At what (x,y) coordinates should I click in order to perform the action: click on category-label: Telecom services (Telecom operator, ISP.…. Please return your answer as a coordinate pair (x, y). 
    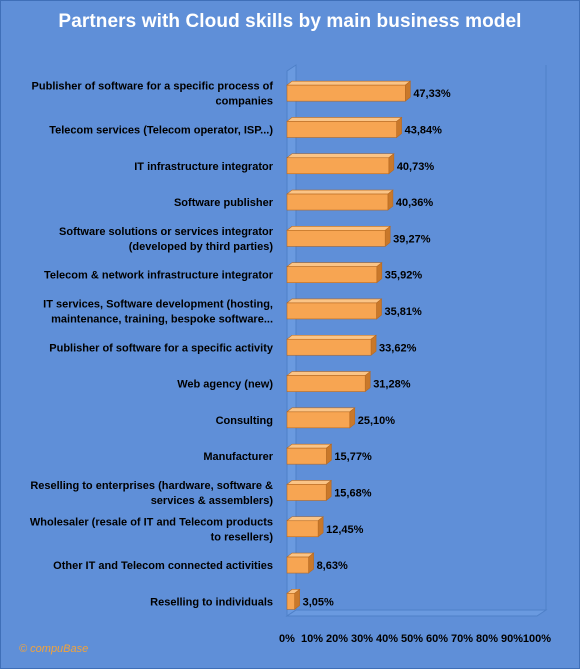
    Looking at the image, I should click on (161, 130).